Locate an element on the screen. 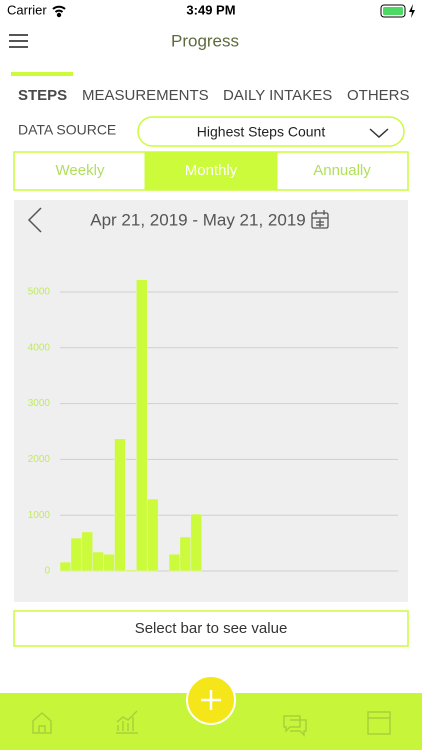  previous-button is located at coordinates (34, 220).